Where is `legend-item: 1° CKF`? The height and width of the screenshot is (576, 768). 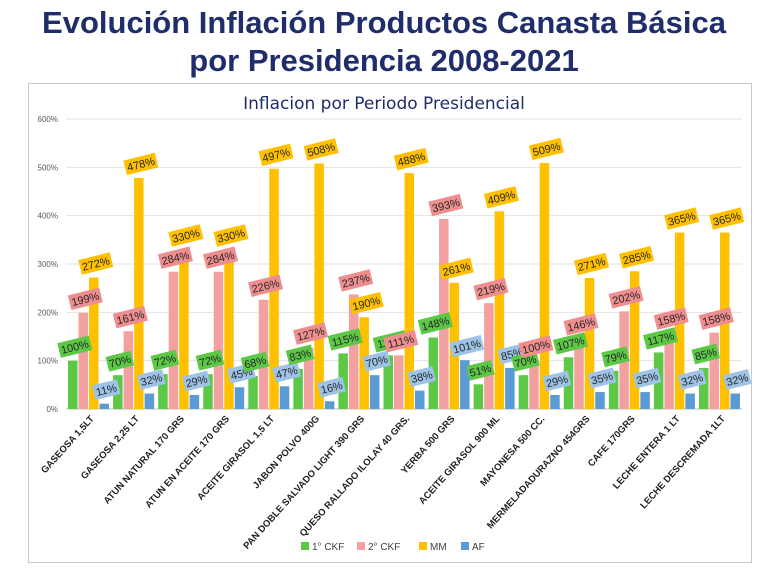
legend-item: 1° CKF is located at coordinates (322, 547).